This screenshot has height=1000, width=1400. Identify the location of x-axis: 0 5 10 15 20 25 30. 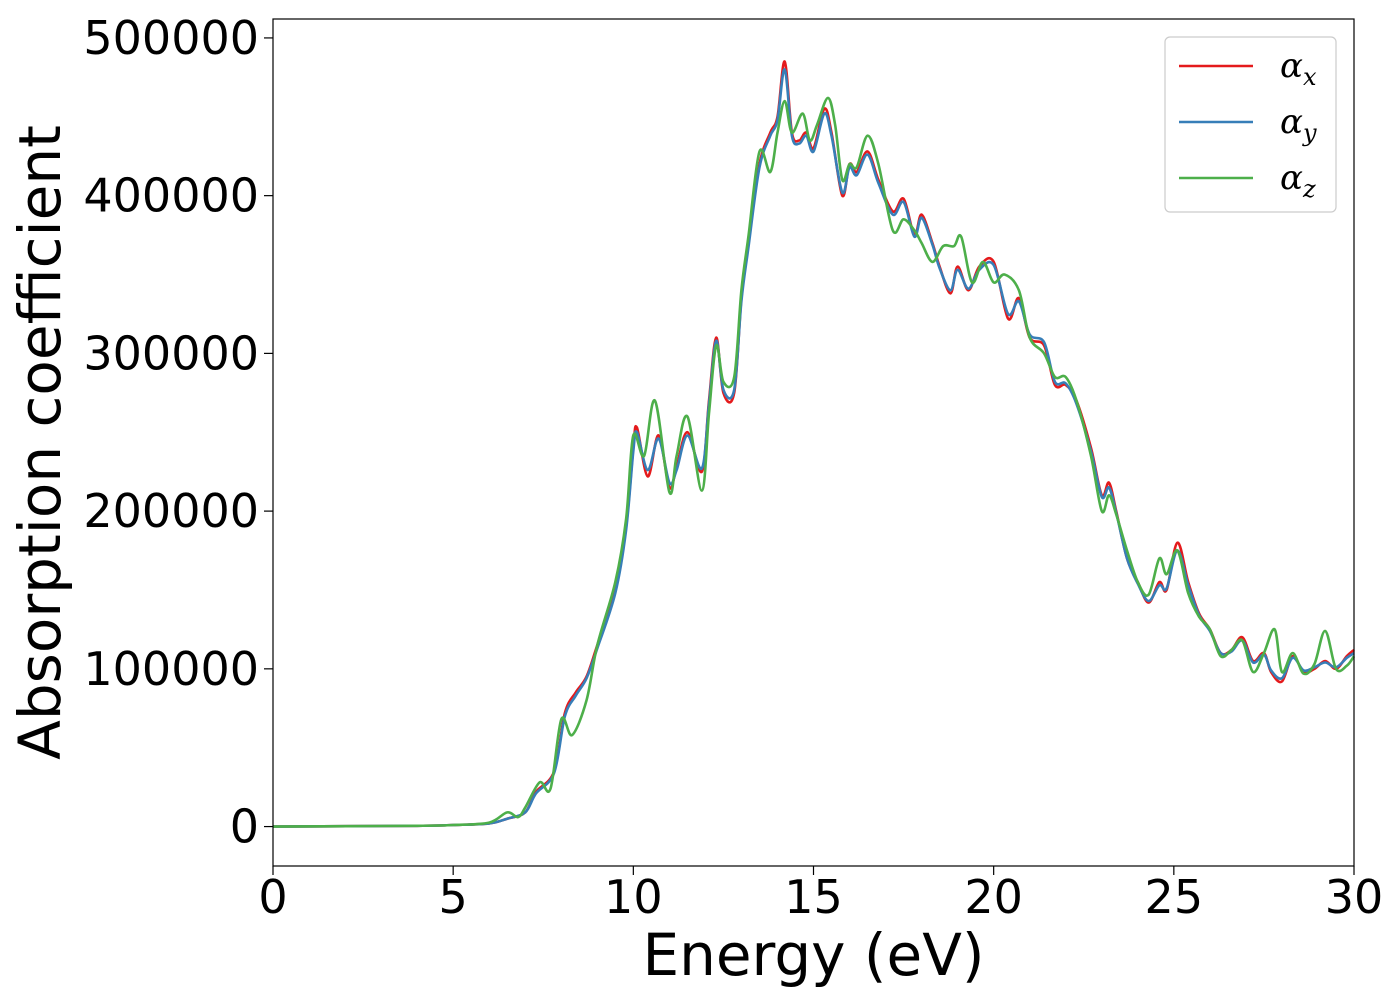
(820, 895).